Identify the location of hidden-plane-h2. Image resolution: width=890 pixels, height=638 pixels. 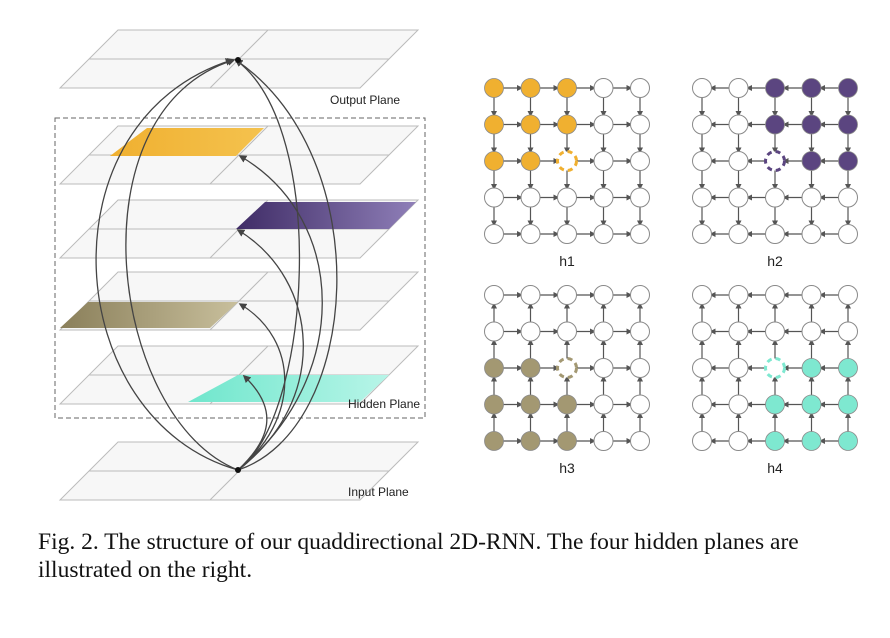
(239, 229).